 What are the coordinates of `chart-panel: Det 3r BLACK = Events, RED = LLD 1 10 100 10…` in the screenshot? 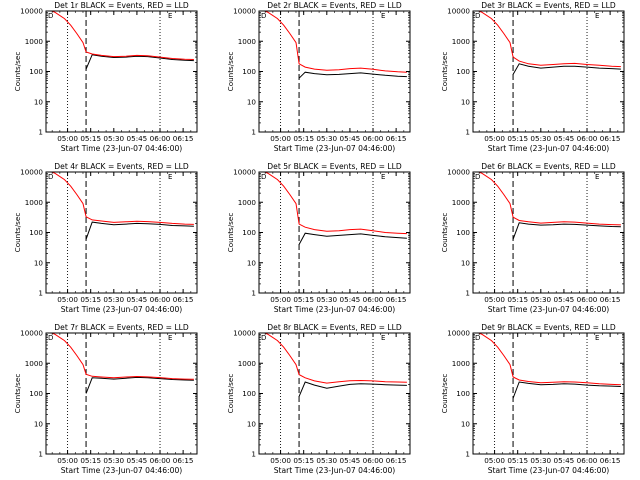 It's located at (532, 77).